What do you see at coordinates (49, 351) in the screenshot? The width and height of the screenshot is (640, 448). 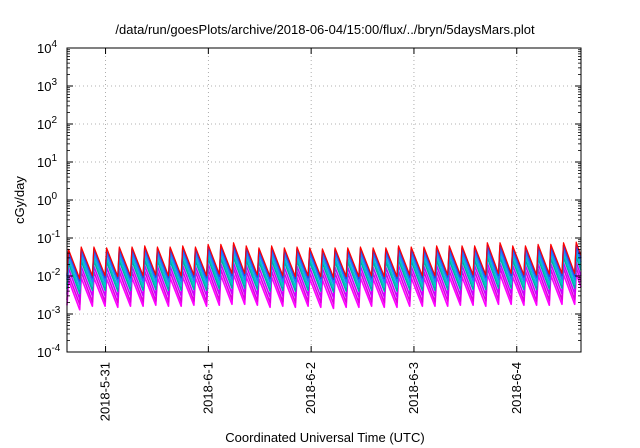 I see `y-tick-label: 10⁻⁴` at bounding box center [49, 351].